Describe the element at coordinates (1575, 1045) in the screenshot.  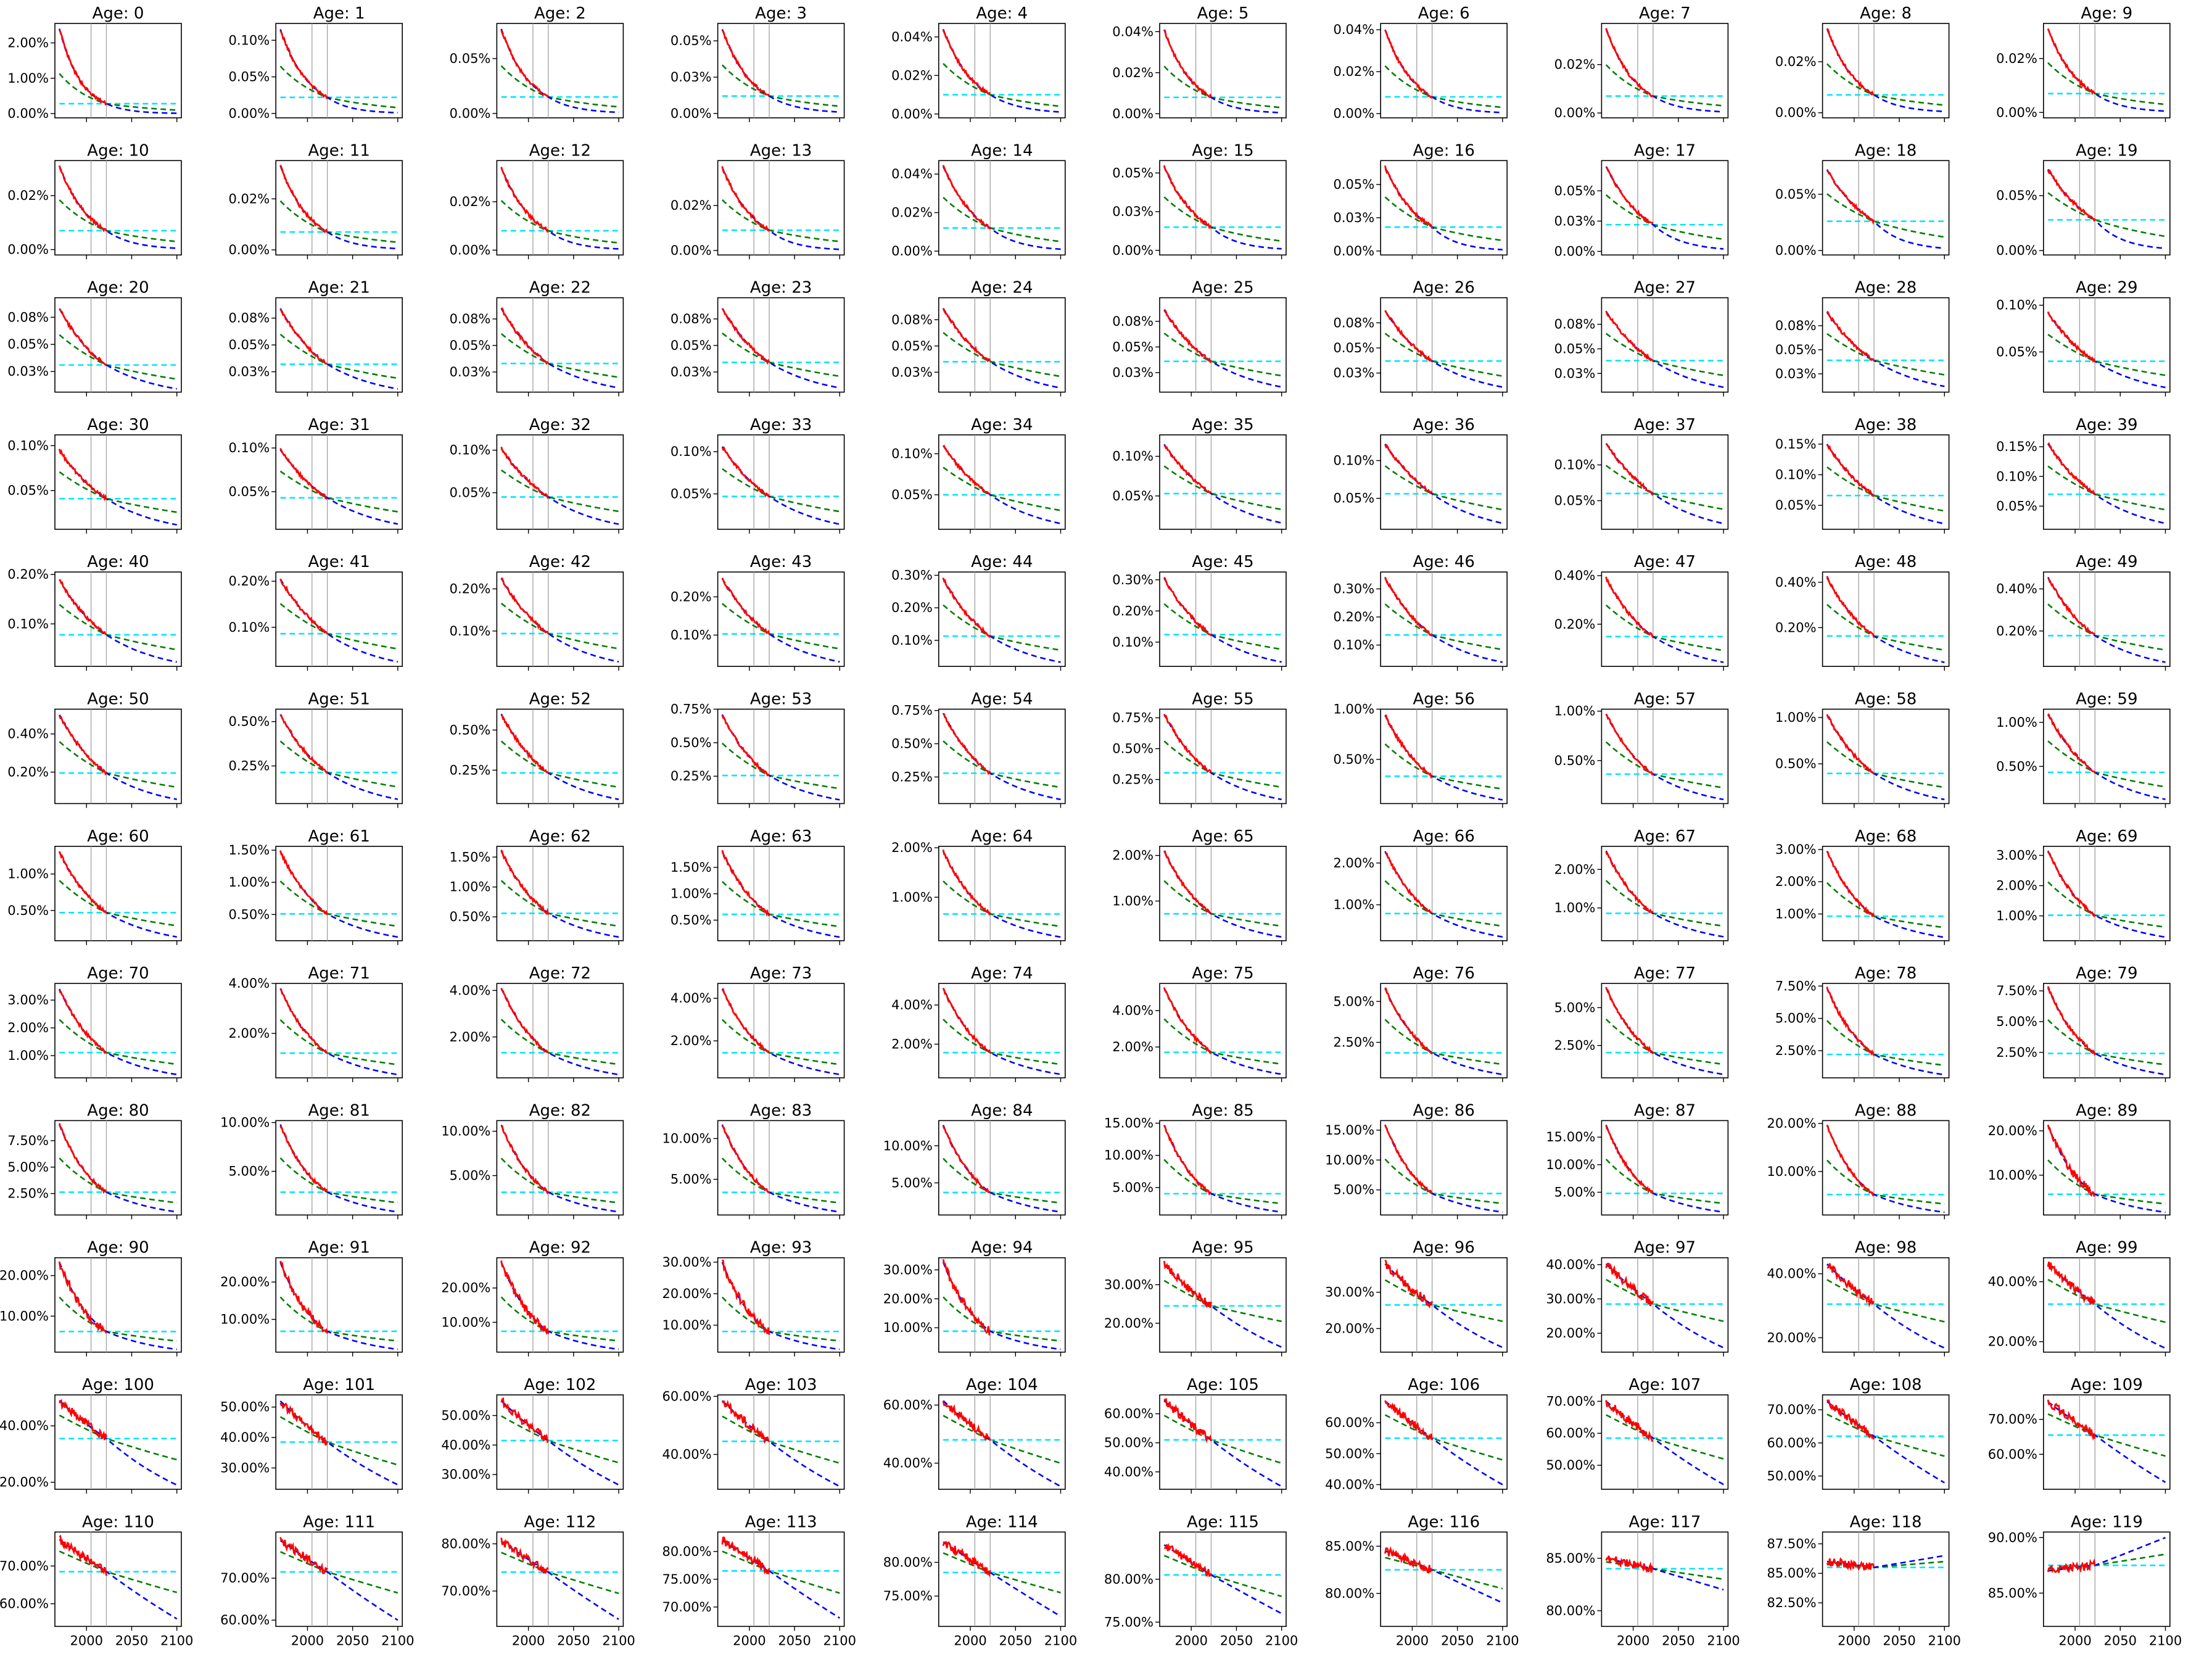
I see `ytick-label: 2.50%` at that location.